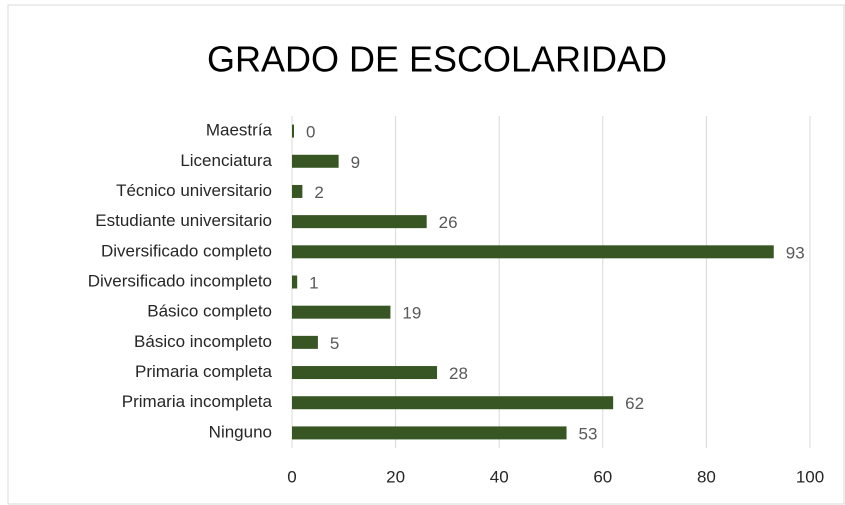  I want to click on y-tick-label: Estudiante universitario, so click(183, 220).